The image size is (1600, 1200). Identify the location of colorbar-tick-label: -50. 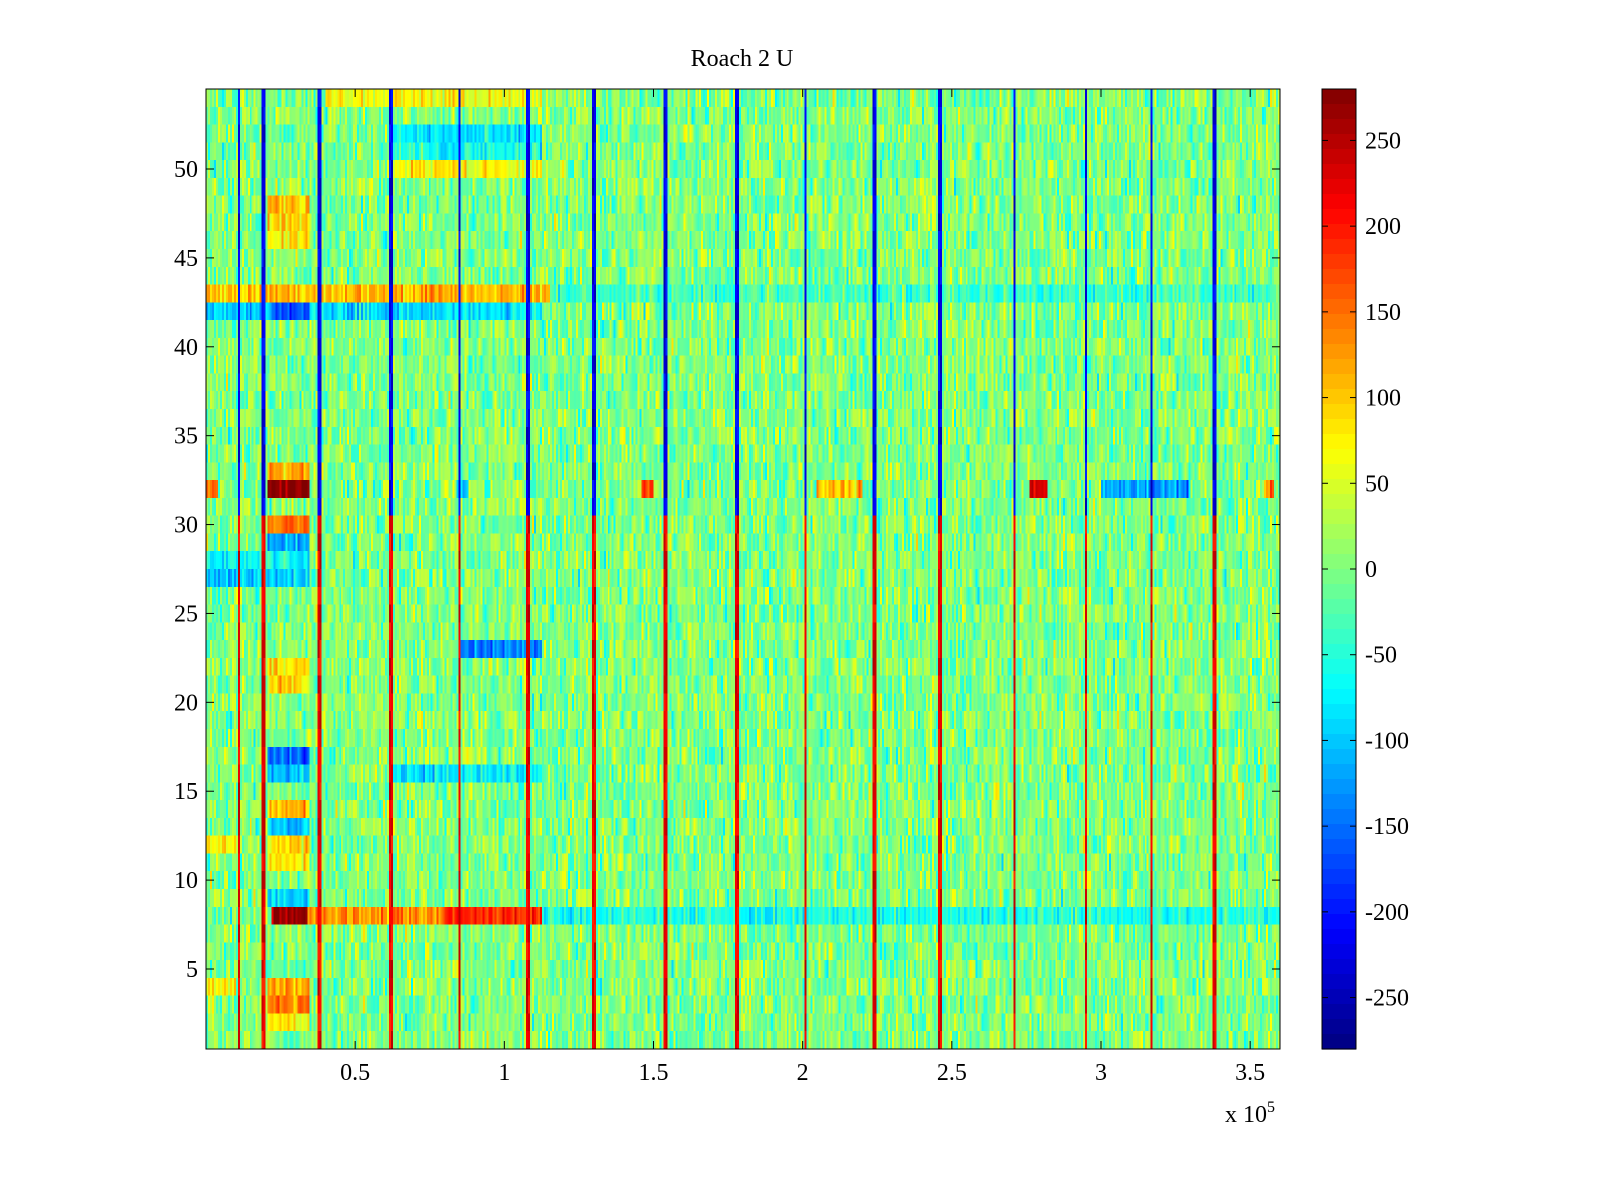
(1381, 656).